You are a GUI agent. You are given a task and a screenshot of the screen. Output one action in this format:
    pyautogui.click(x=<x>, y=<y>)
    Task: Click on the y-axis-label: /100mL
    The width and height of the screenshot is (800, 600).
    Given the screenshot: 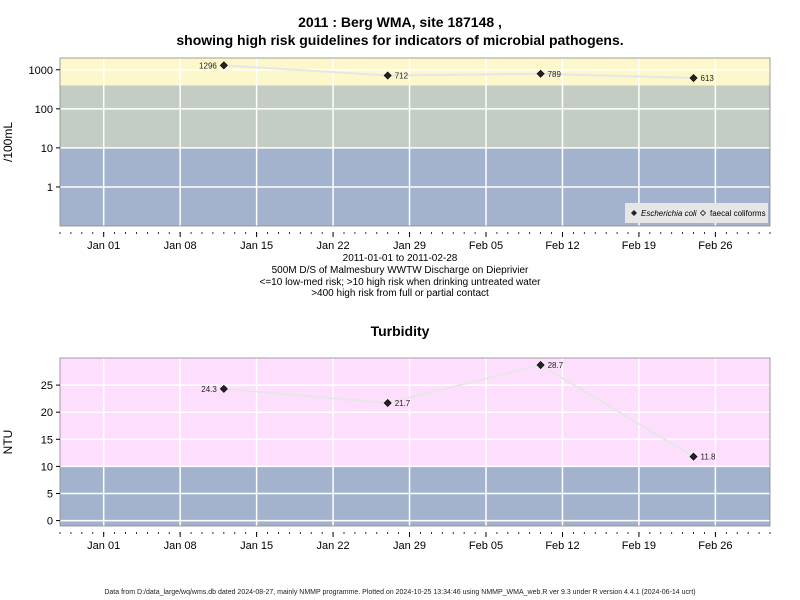 What is the action you would take?
    pyautogui.click(x=8, y=142)
    